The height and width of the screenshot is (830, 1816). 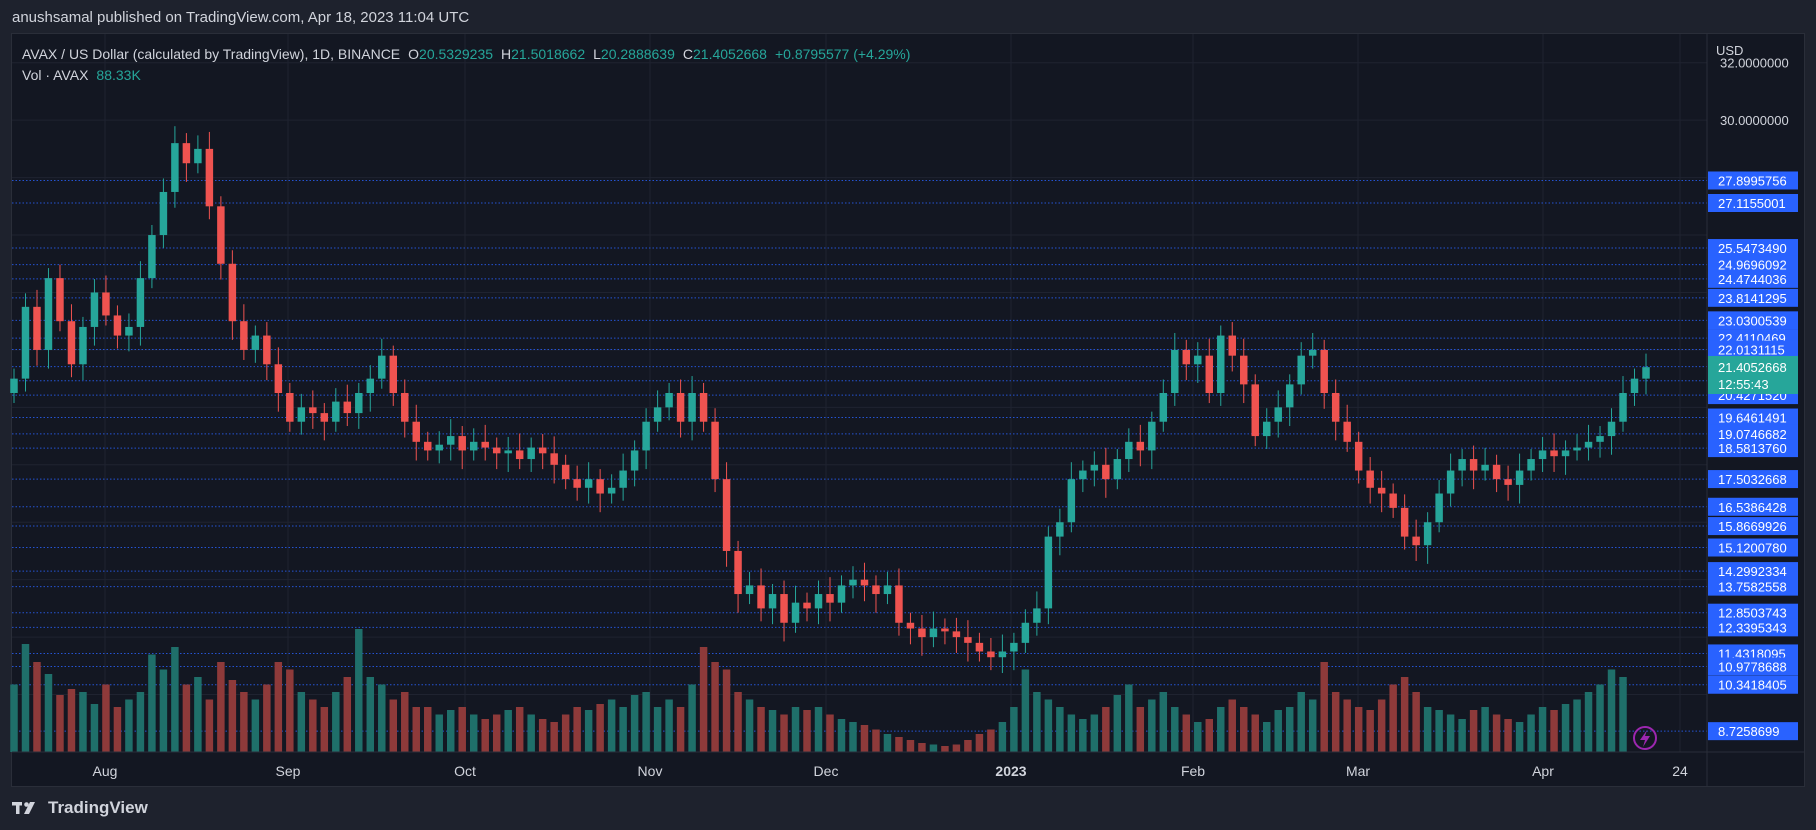 What do you see at coordinates (1751, 350) in the screenshot?
I see `level-label: 22.0131115` at bounding box center [1751, 350].